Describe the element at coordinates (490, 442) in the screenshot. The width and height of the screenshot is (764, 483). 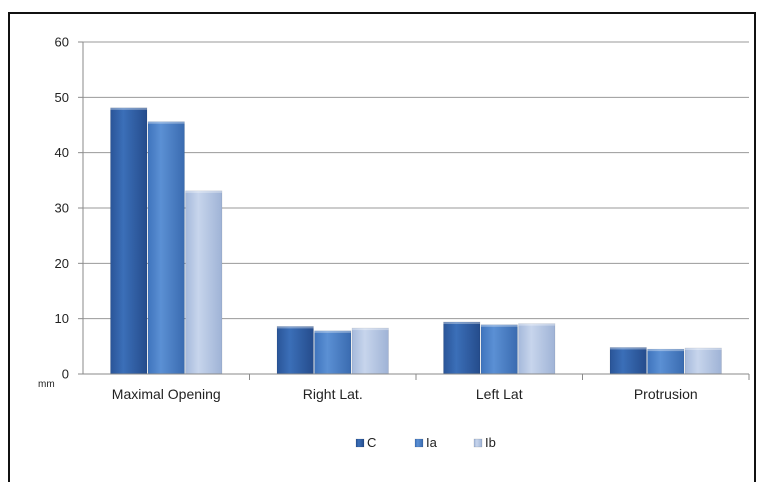
I see `legend-label-ib: Ib` at that location.